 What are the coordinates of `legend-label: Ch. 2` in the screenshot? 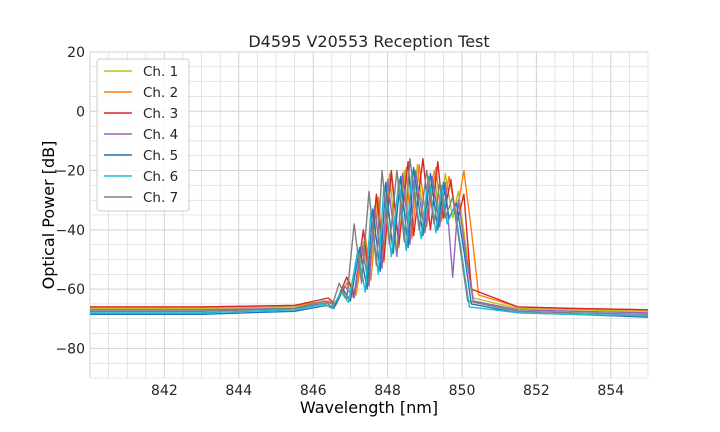 It's located at (160, 93).